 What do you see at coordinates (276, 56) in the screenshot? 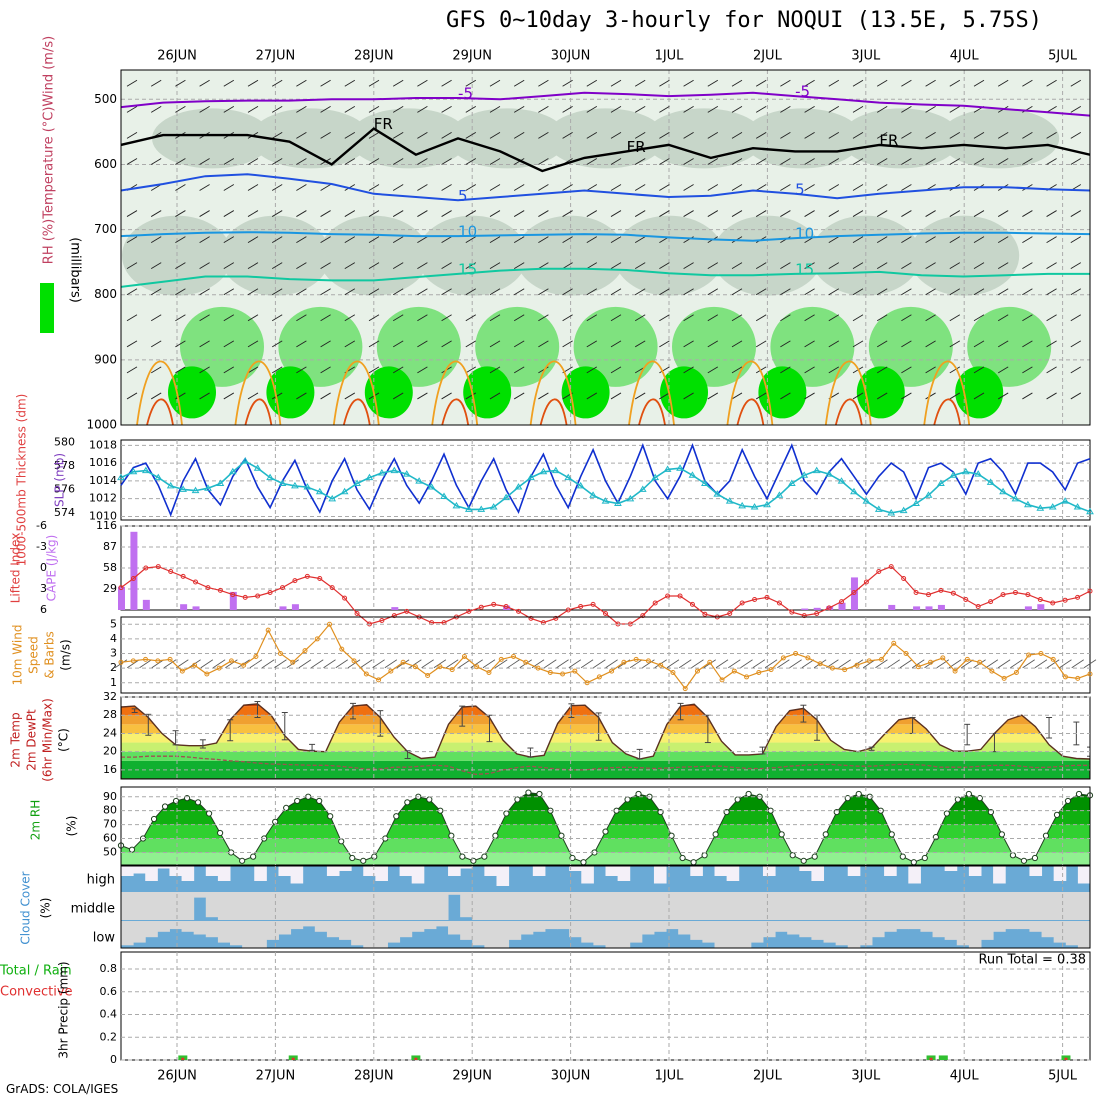
I see `date-label-top: 27JUN` at bounding box center [276, 56].